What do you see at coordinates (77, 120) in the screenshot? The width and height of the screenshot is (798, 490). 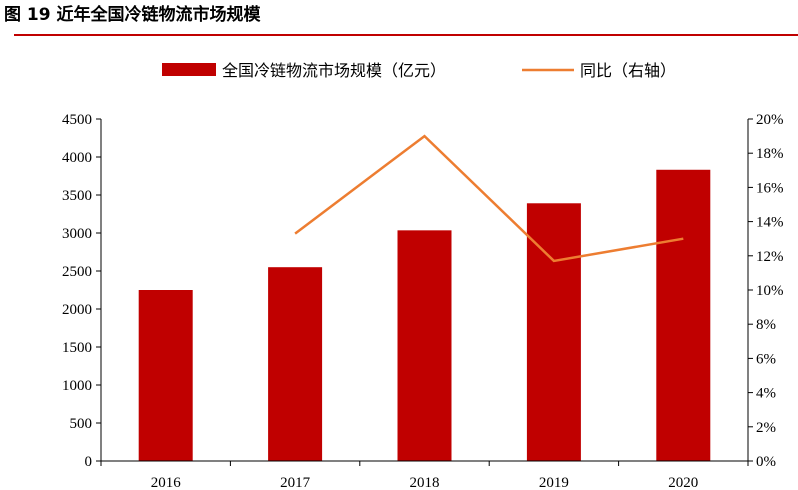 I see `y-left-tick-label: 4500` at bounding box center [77, 120].